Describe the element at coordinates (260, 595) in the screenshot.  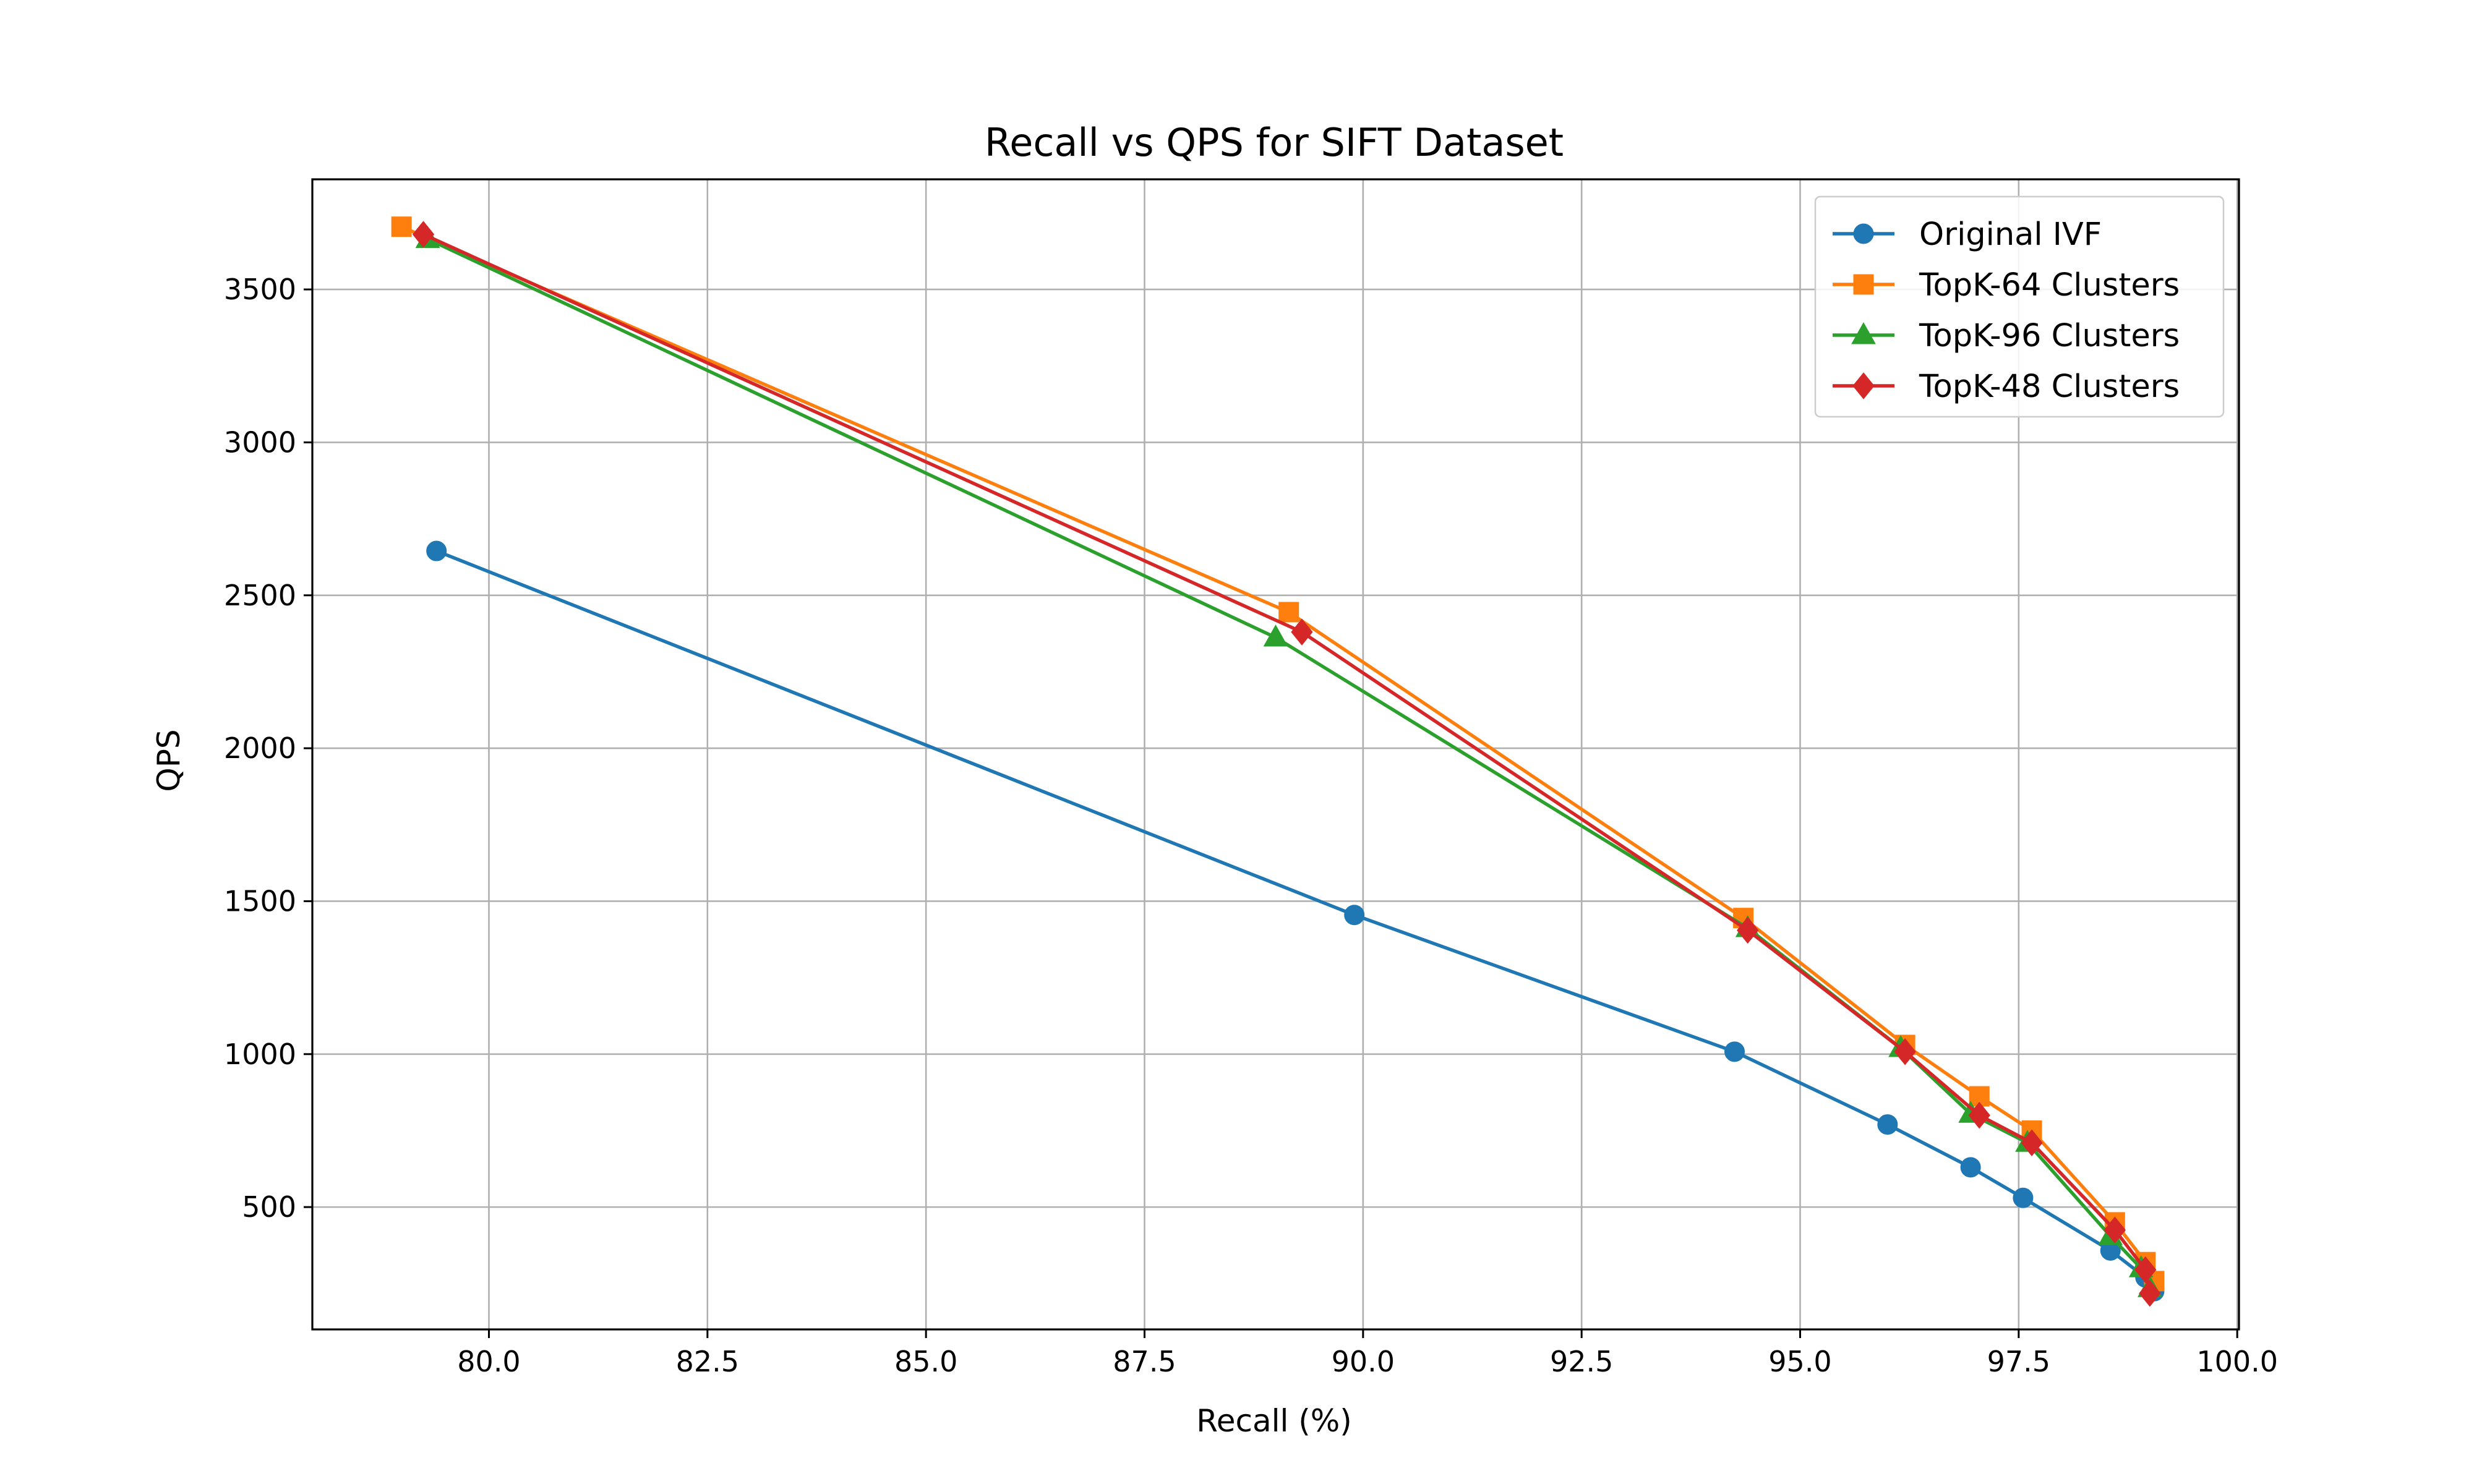
I see `y-tick-label: 2500` at that location.